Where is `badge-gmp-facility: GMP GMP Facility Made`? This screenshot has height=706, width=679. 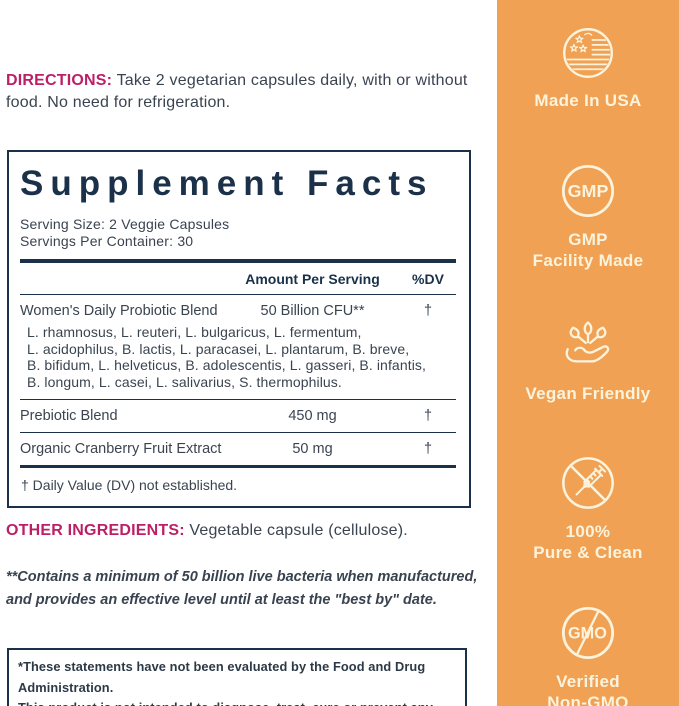
badge-gmp-facility: GMP GMP Facility Made is located at coordinates (588, 217).